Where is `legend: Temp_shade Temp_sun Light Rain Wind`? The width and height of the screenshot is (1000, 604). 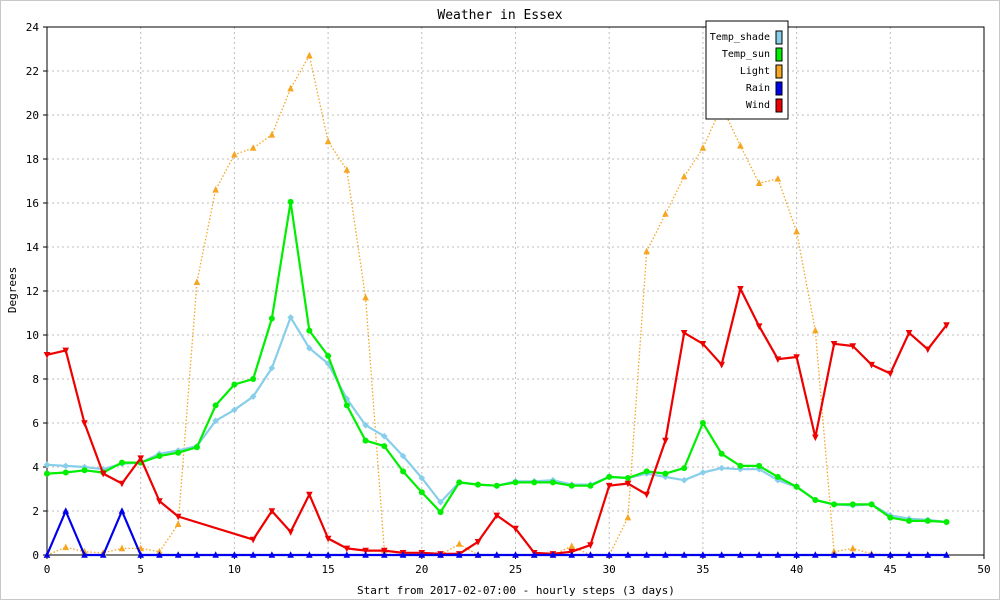
legend: Temp_shade Temp_sun Light Rain Wind is located at coordinates (747, 70).